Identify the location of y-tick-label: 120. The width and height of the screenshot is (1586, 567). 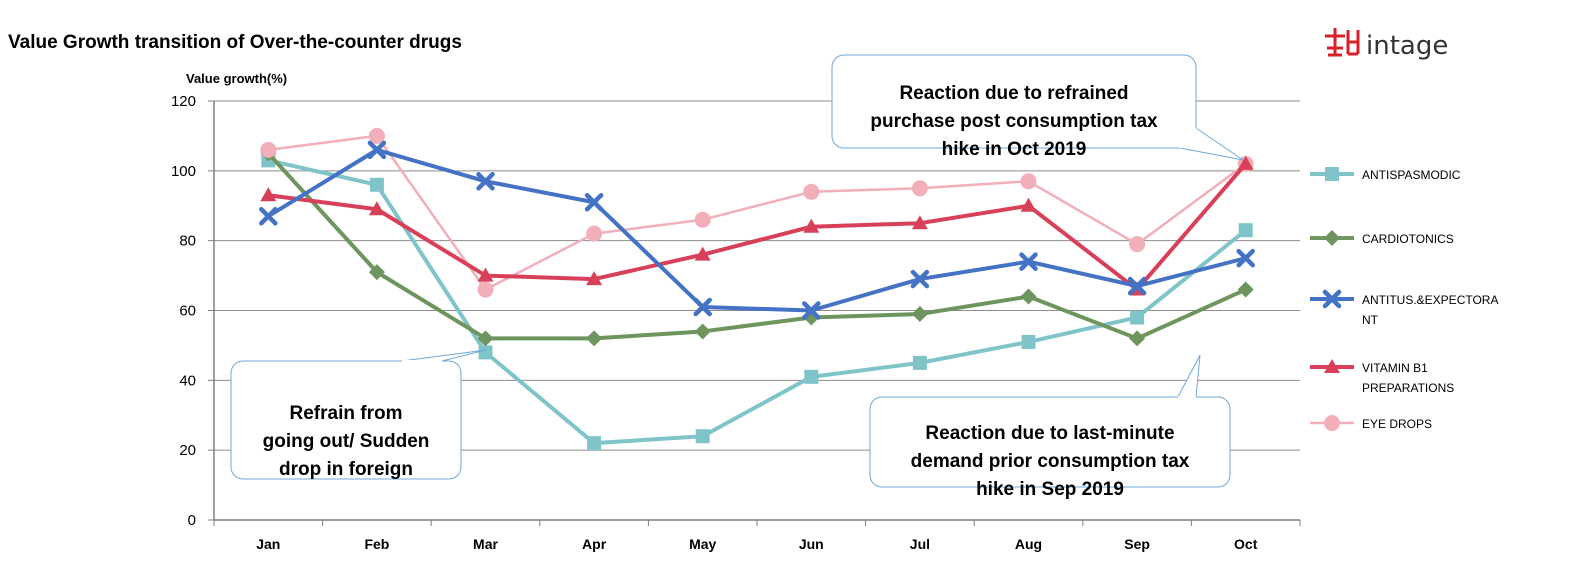
(183, 101).